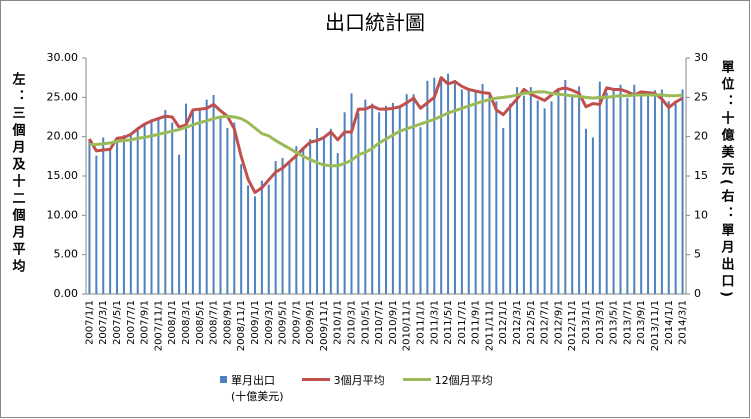  What do you see at coordinates (227, 322) in the screenshot?
I see `x-tick-label: 2008/9/1` at bounding box center [227, 322].